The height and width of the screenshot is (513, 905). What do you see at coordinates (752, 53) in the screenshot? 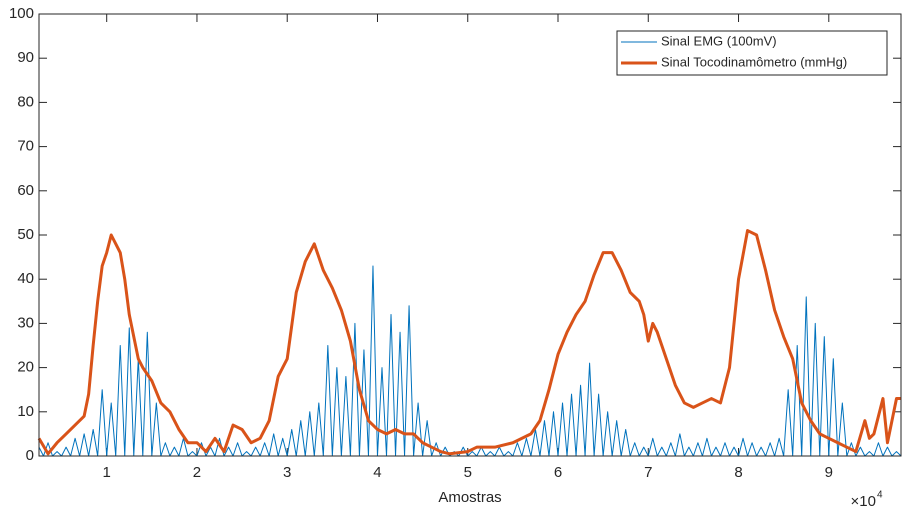
I see `legend-box` at bounding box center [752, 53].